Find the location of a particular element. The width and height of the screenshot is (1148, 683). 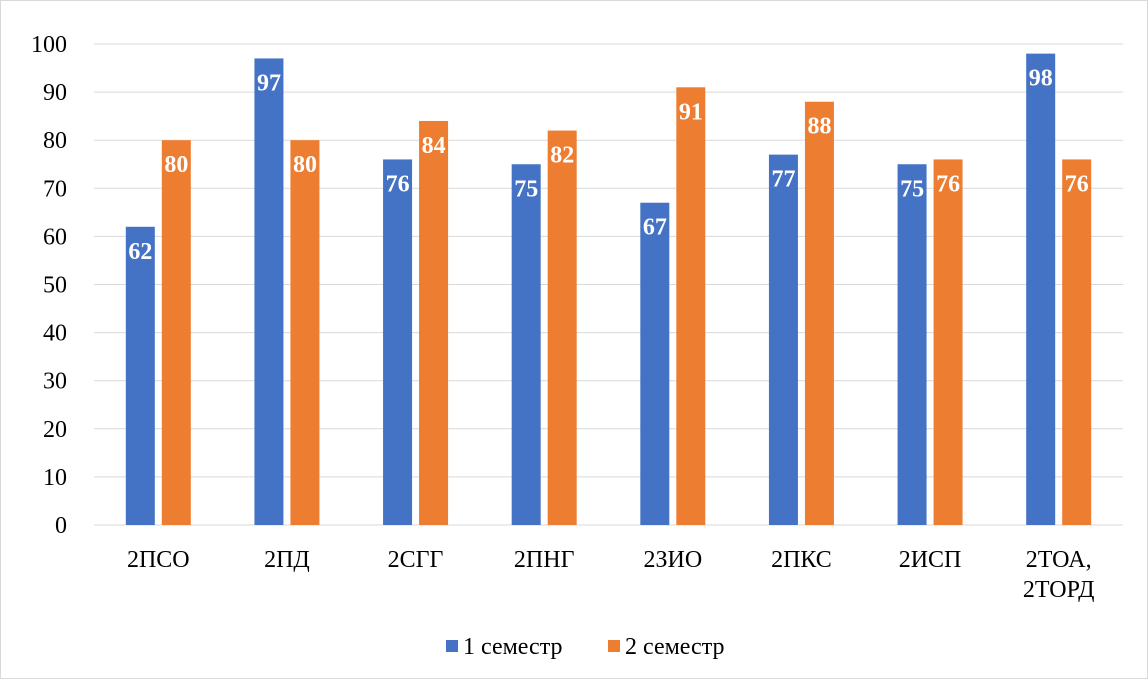

data-label: 84 is located at coordinates (434, 146).